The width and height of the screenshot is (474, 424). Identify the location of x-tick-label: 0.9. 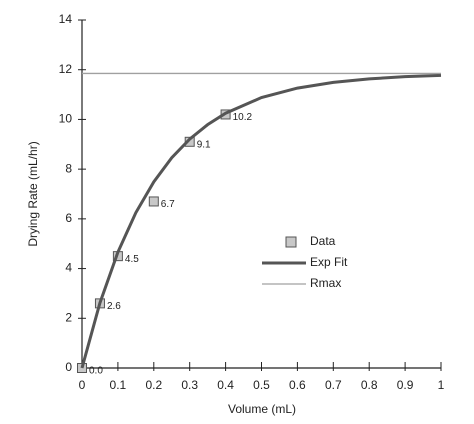
(405, 385).